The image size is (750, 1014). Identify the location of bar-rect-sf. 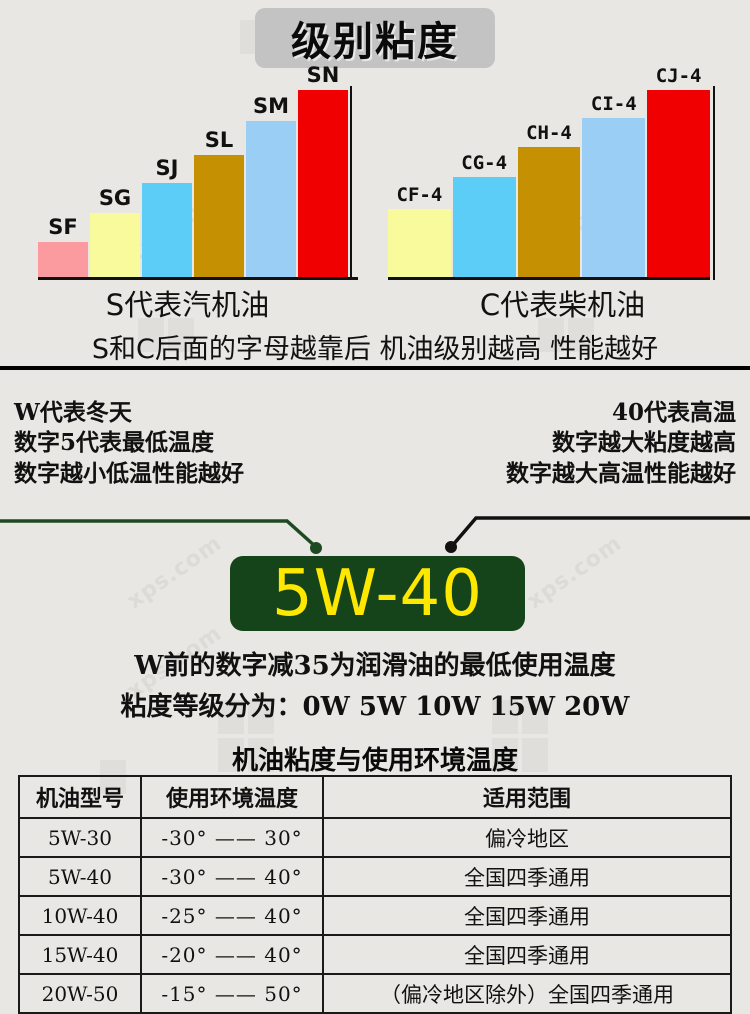
(63, 260).